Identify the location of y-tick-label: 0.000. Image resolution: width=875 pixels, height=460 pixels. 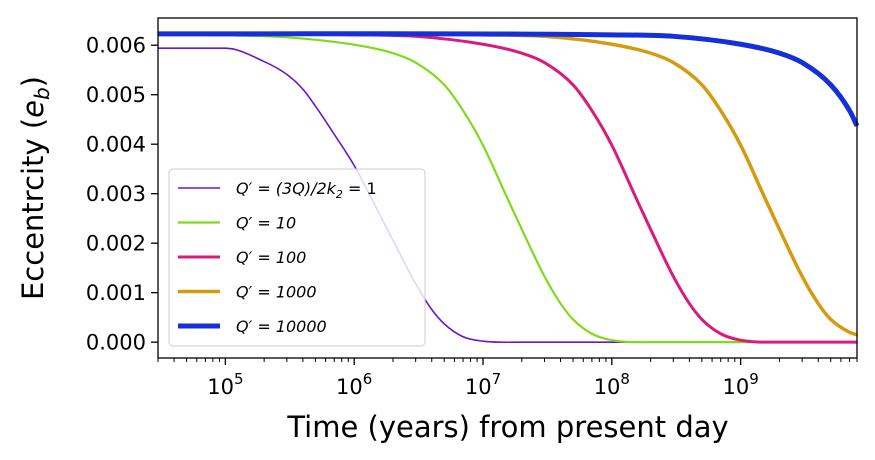
(116, 343).